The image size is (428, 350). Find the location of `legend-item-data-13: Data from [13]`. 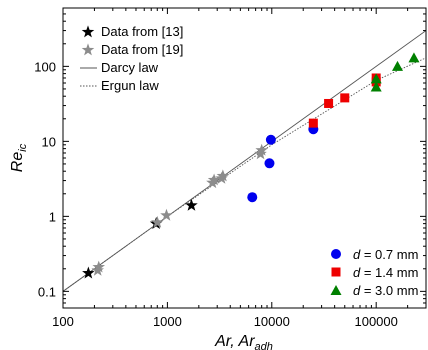

legend-item-data-13: Data from [13] is located at coordinates (132, 31).